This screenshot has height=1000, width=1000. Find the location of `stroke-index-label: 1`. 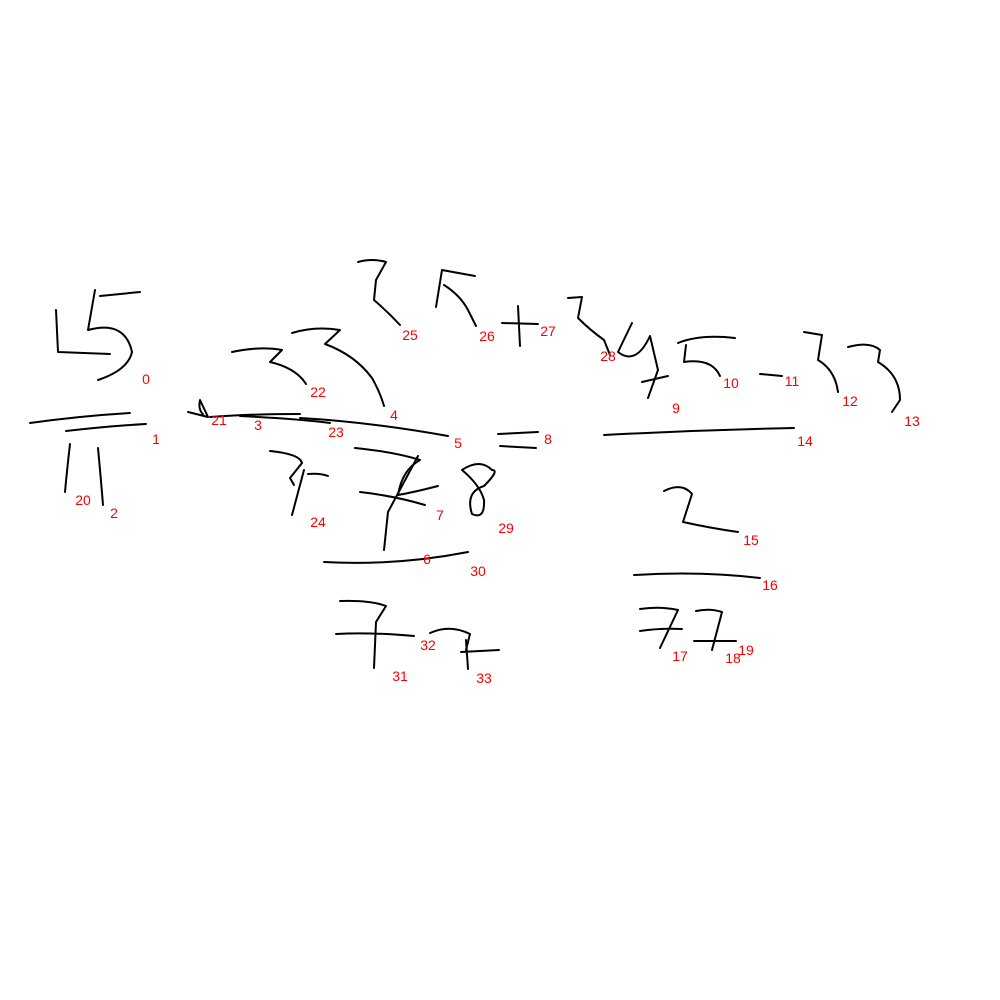

stroke-index-label: 1 is located at coordinates (156, 439).